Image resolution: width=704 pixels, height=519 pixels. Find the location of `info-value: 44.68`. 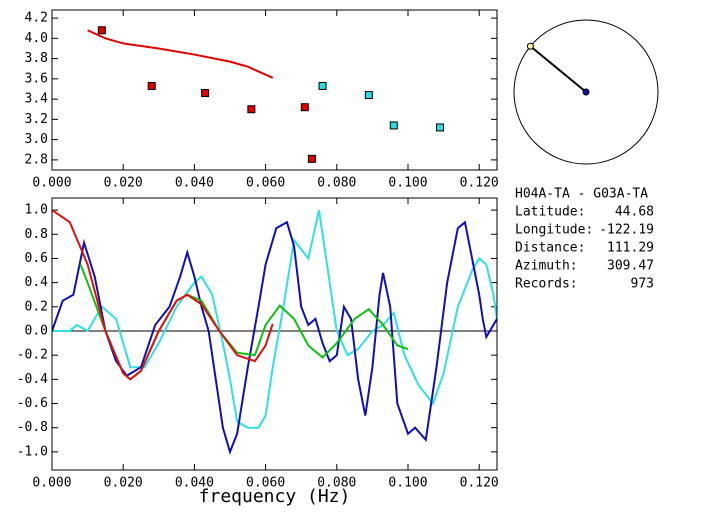

info-value: 44.68 is located at coordinates (634, 212).